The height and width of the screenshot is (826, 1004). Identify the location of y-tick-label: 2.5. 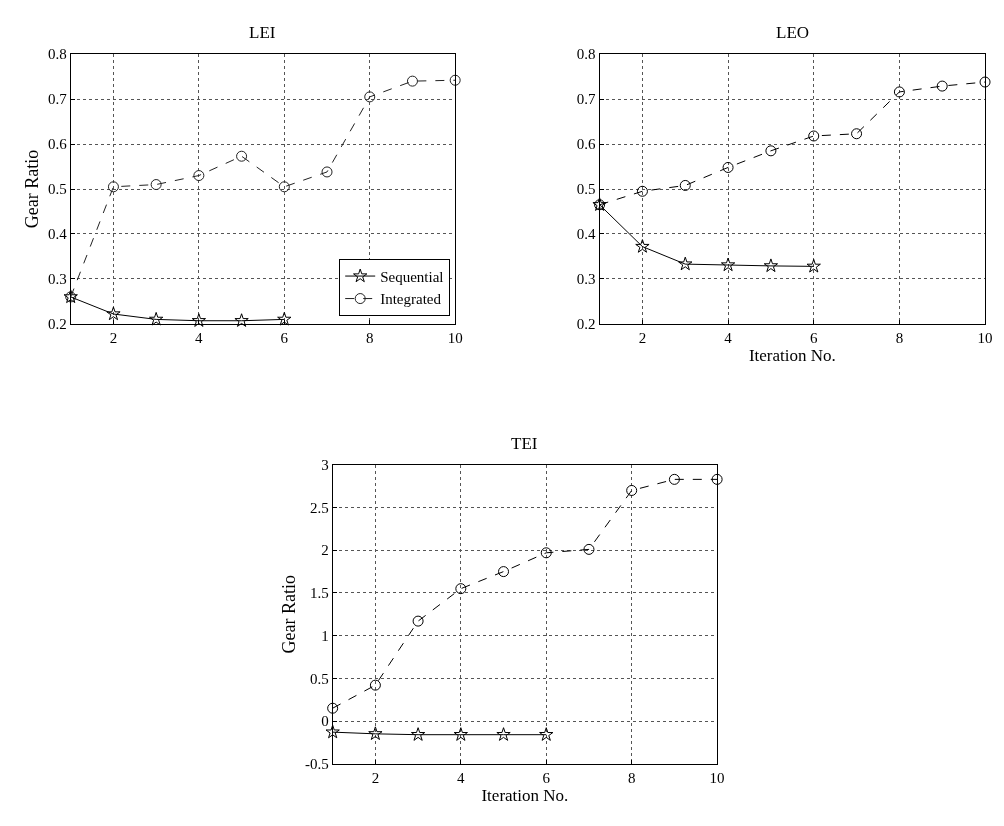
(319, 507).